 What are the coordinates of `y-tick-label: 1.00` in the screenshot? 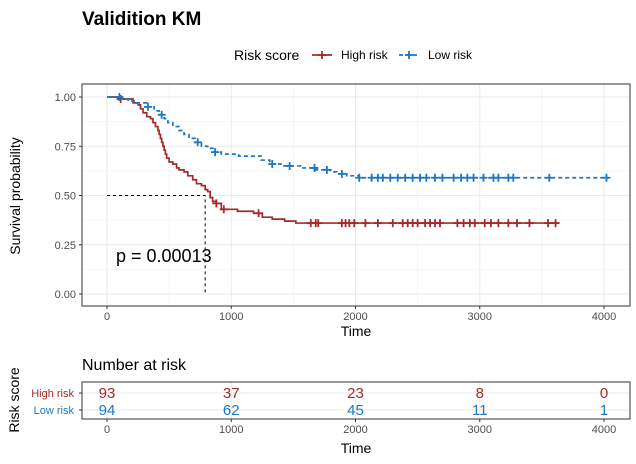 It's located at (65, 98).